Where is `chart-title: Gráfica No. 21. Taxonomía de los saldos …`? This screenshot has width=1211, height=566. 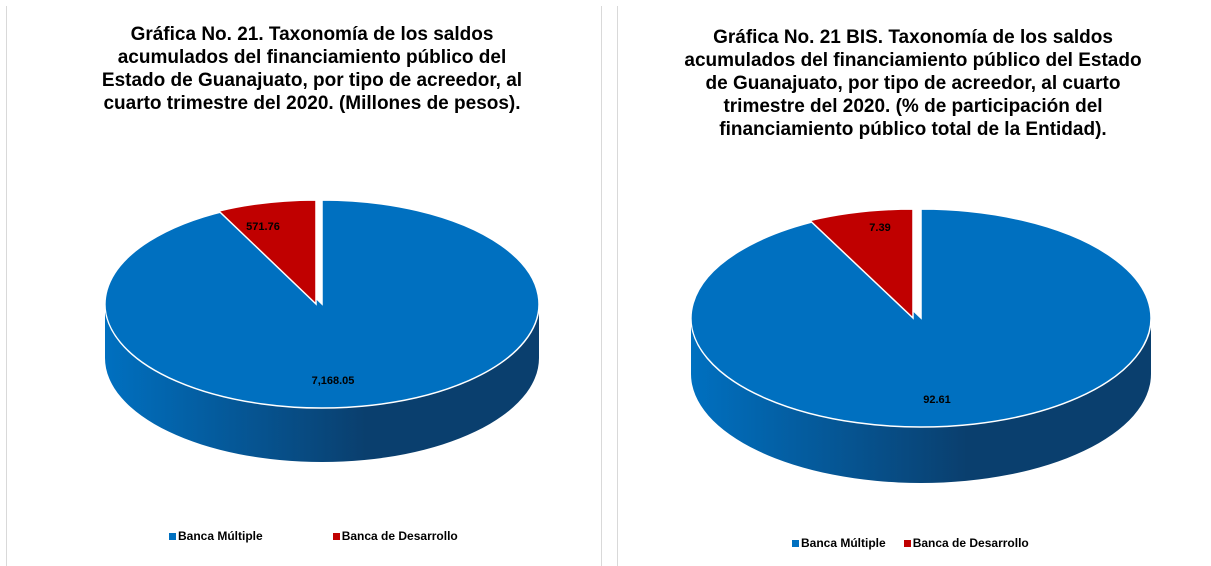
chart-title: Gráfica No. 21. Taxonomía de los saldos … is located at coordinates (312, 69).